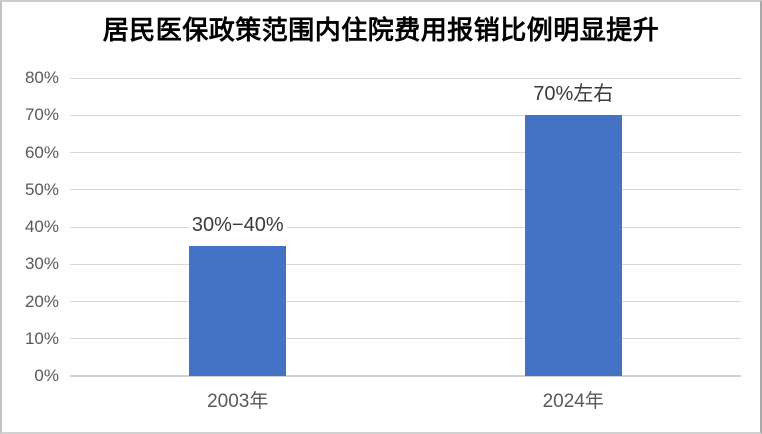 The image size is (762, 434). I want to click on y-axis-tick-label: 40%, so click(41, 226).